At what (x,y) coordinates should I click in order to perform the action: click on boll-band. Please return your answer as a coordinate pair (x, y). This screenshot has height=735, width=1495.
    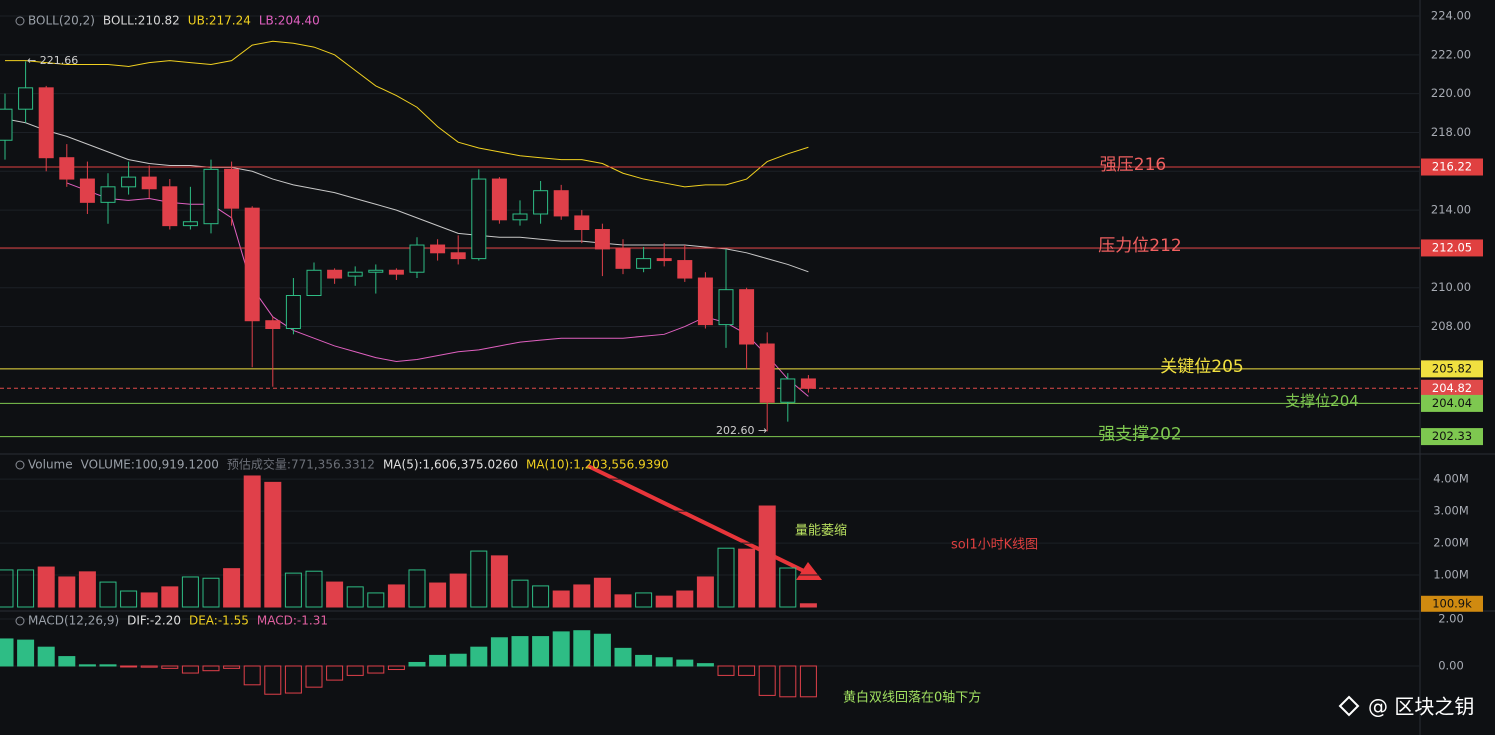
    Looking at the image, I should click on (406, 195).